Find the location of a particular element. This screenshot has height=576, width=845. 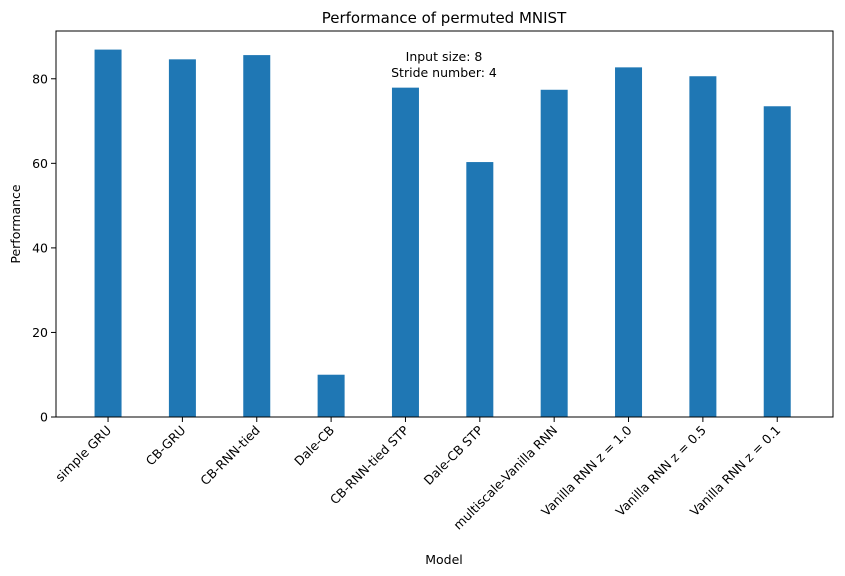

y-axis: 0 20 40 60 80 is located at coordinates (44, 248).